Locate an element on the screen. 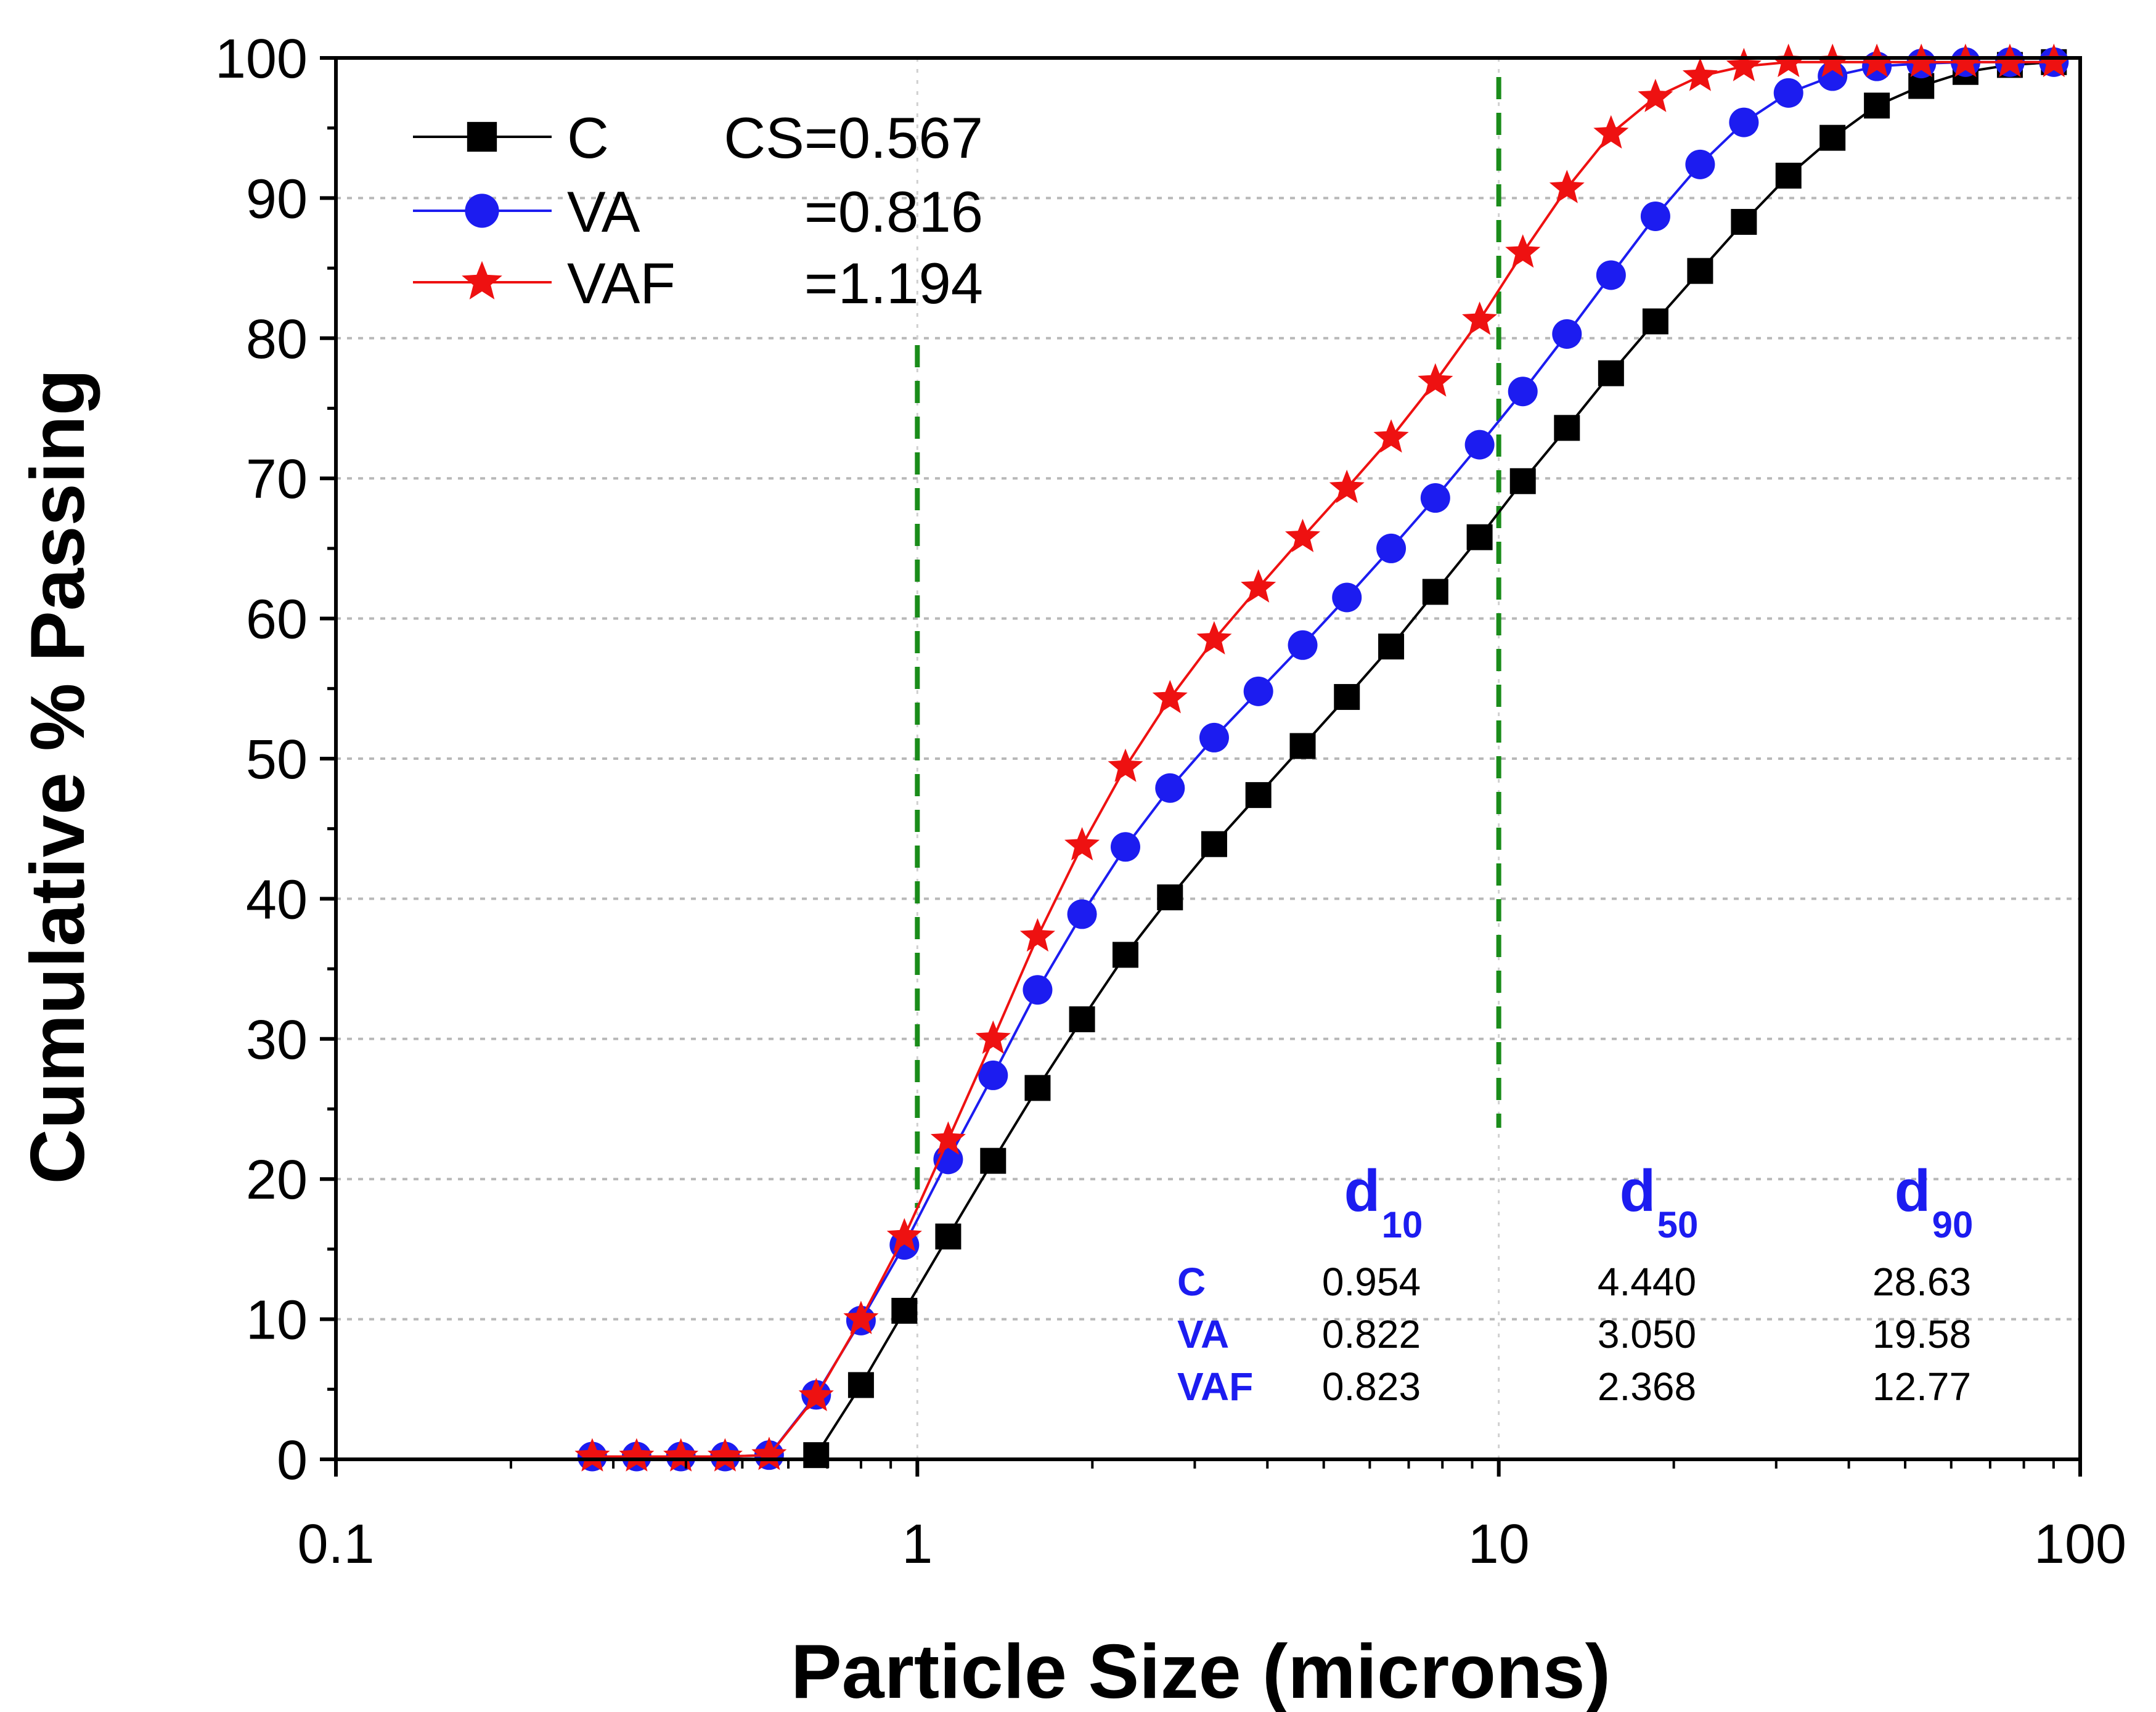 This screenshot has height=1712, width=2156. table-cell-VA-0: 0.822 is located at coordinates (1371, 1334).